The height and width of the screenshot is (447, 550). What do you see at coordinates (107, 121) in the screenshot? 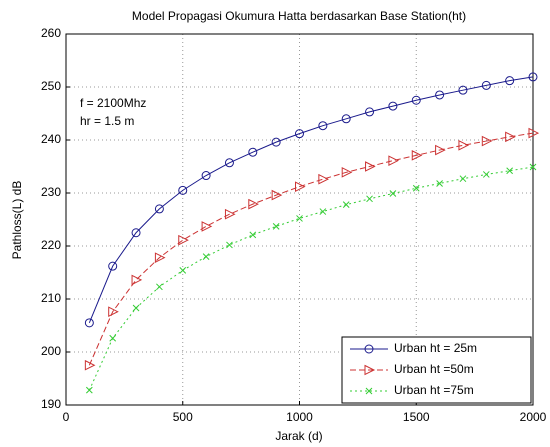
I see `annotation: hr = 1.5 m` at bounding box center [107, 121].